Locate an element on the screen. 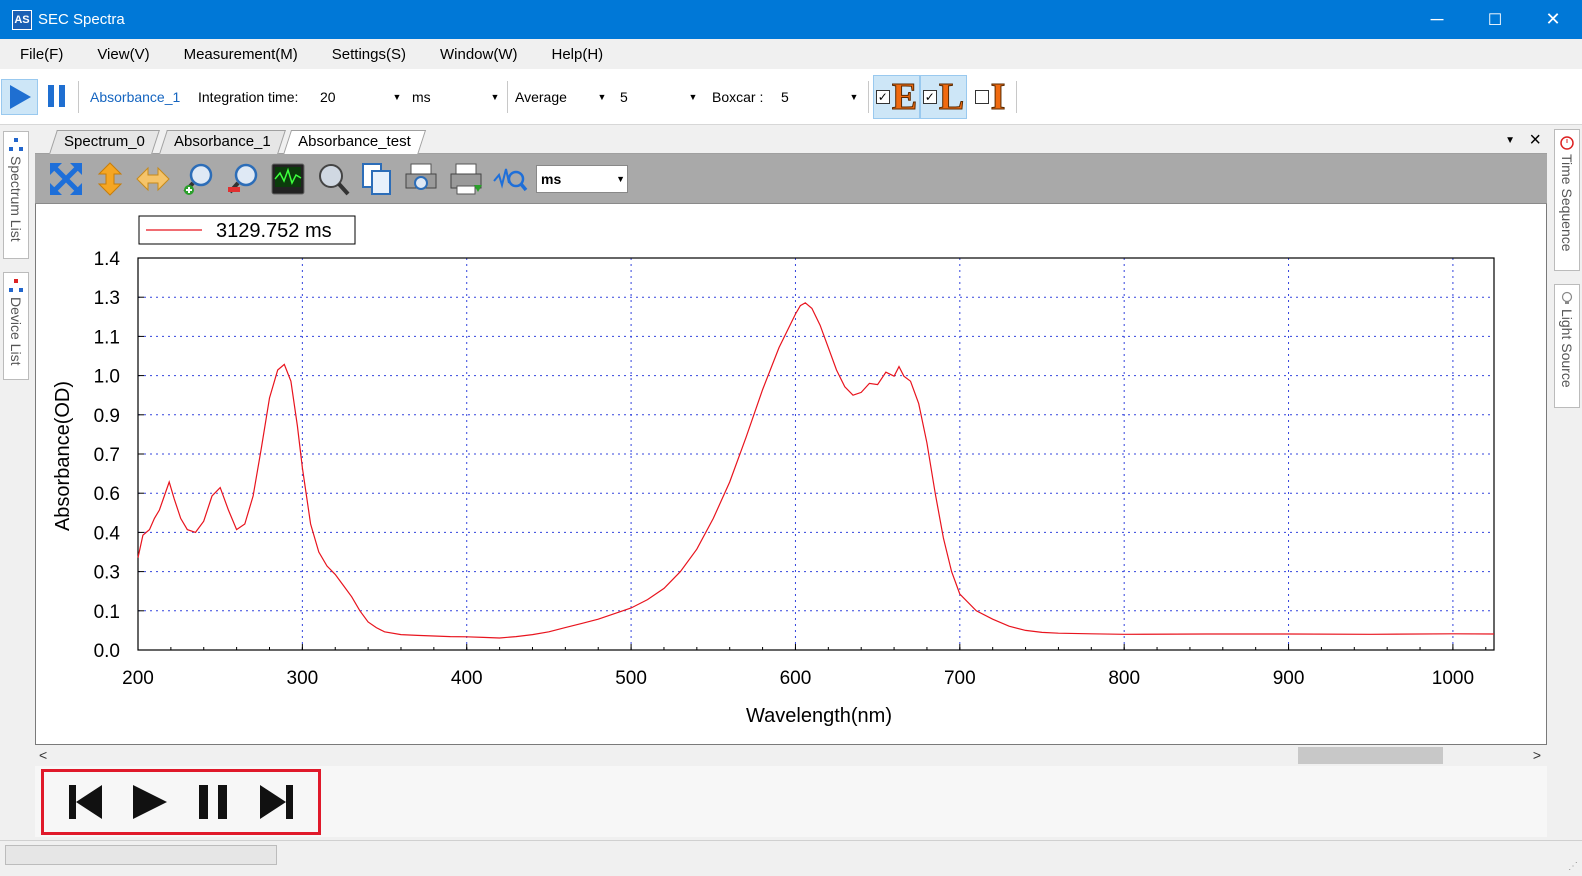 This screenshot has width=1582, height=876. integration-time-label: Integration time: is located at coordinates (248, 97).